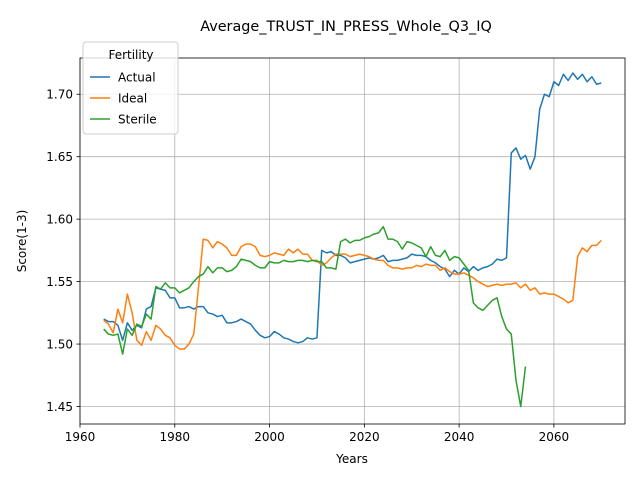  What do you see at coordinates (351, 459) in the screenshot?
I see `x-axis-label: Years` at bounding box center [351, 459].